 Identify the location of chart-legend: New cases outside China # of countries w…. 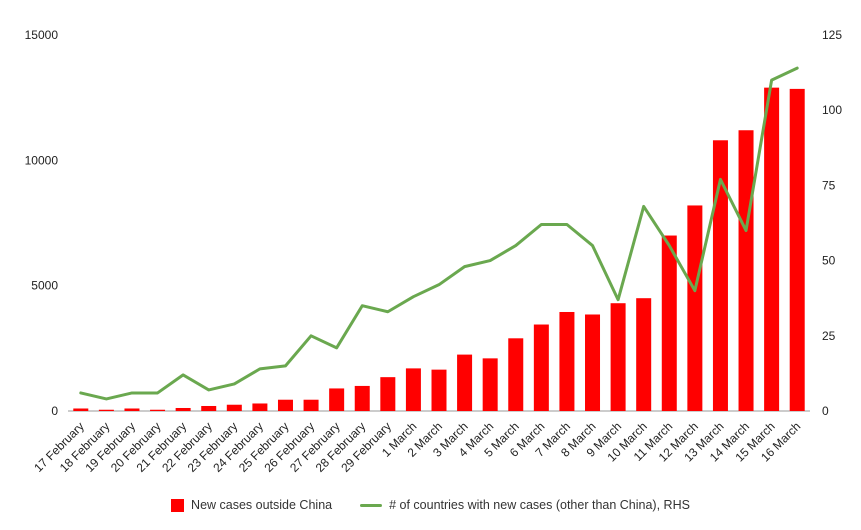
(430, 505).